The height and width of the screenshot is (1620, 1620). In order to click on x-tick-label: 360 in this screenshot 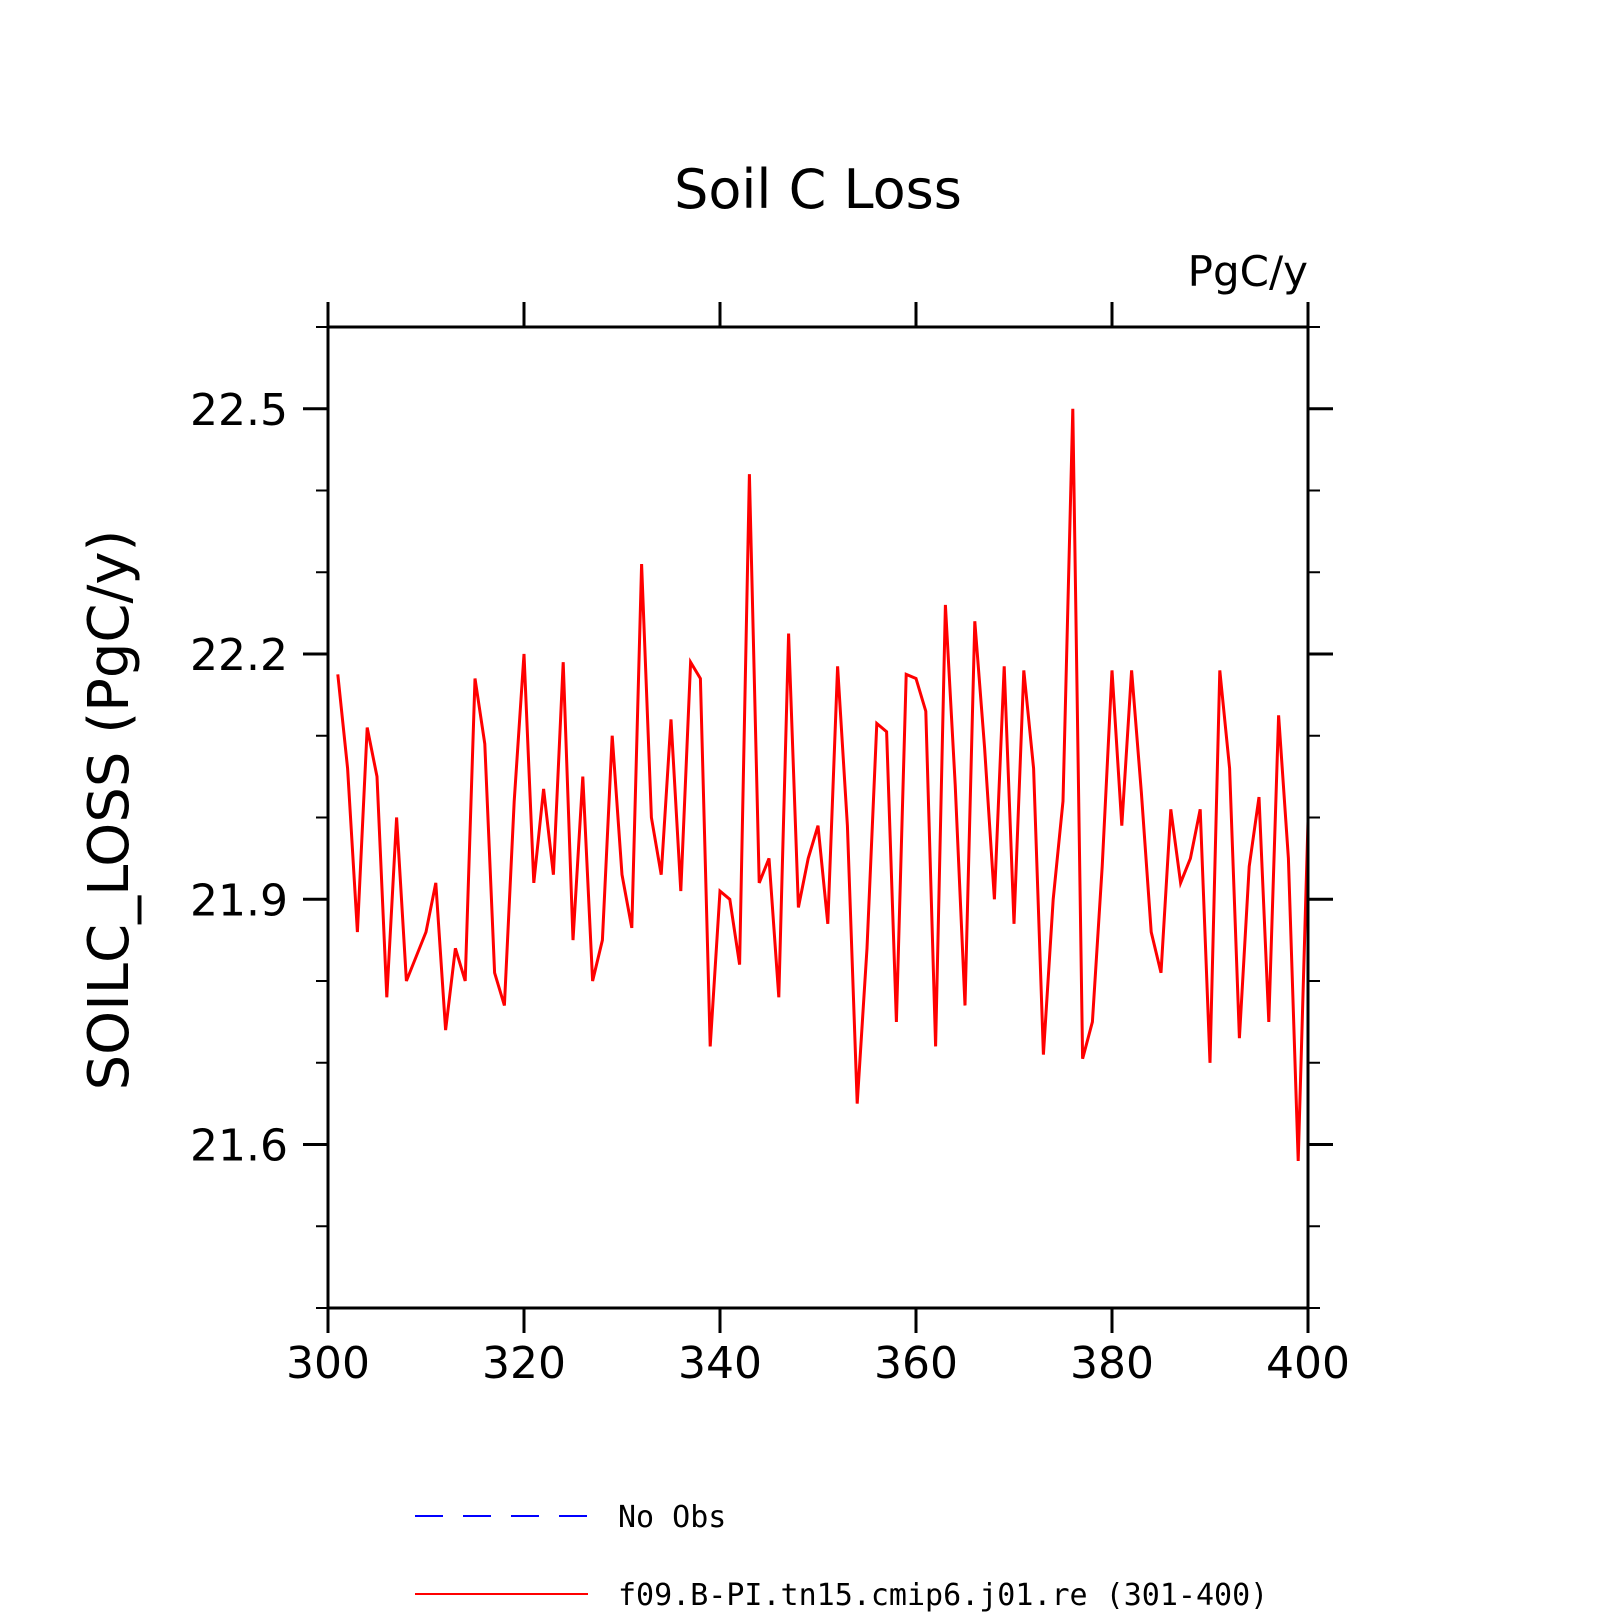, I will do `click(916, 1363)`.